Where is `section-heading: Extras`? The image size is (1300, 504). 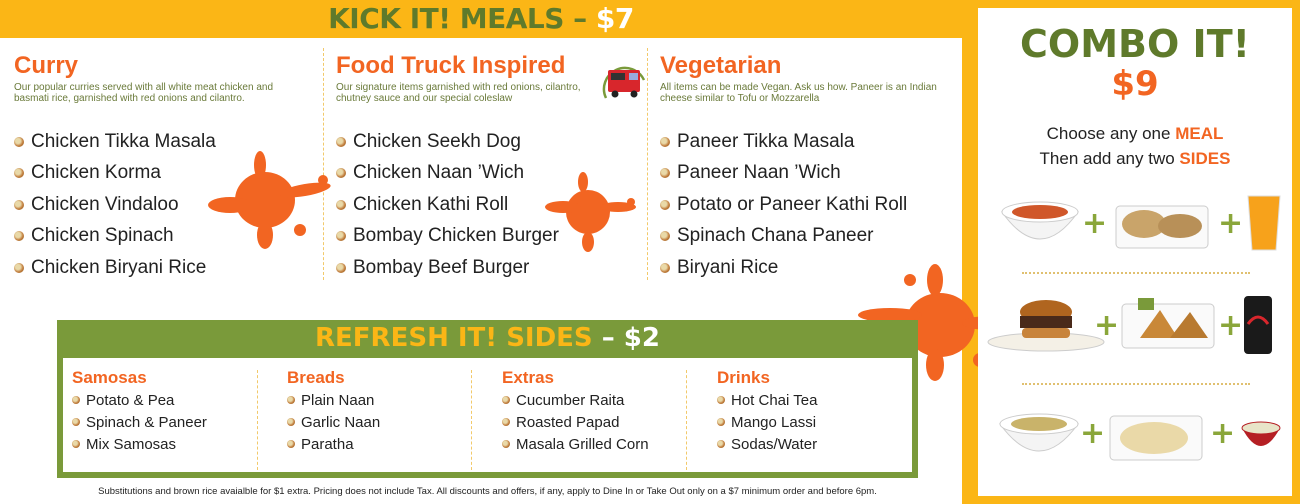 section-heading: Extras is located at coordinates (528, 377).